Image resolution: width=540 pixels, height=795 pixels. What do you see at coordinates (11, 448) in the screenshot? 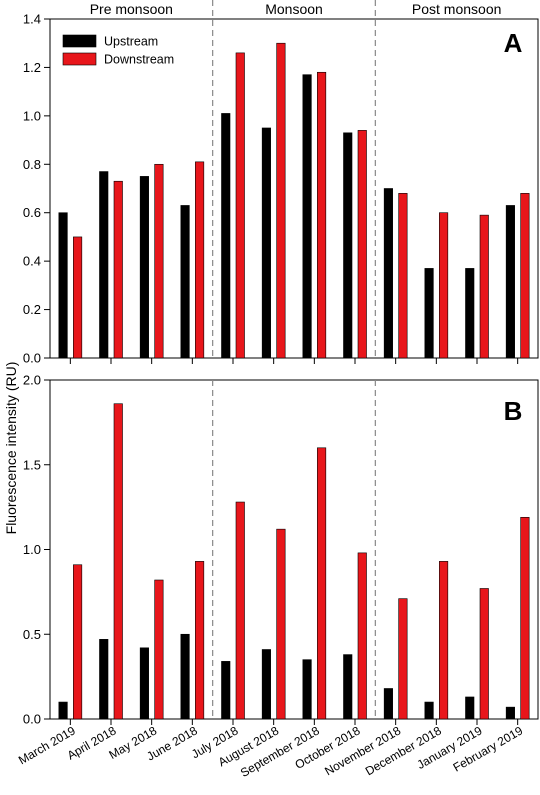
I see `y-axis-label: Fluorescence intensity (RU)` at bounding box center [11, 448].